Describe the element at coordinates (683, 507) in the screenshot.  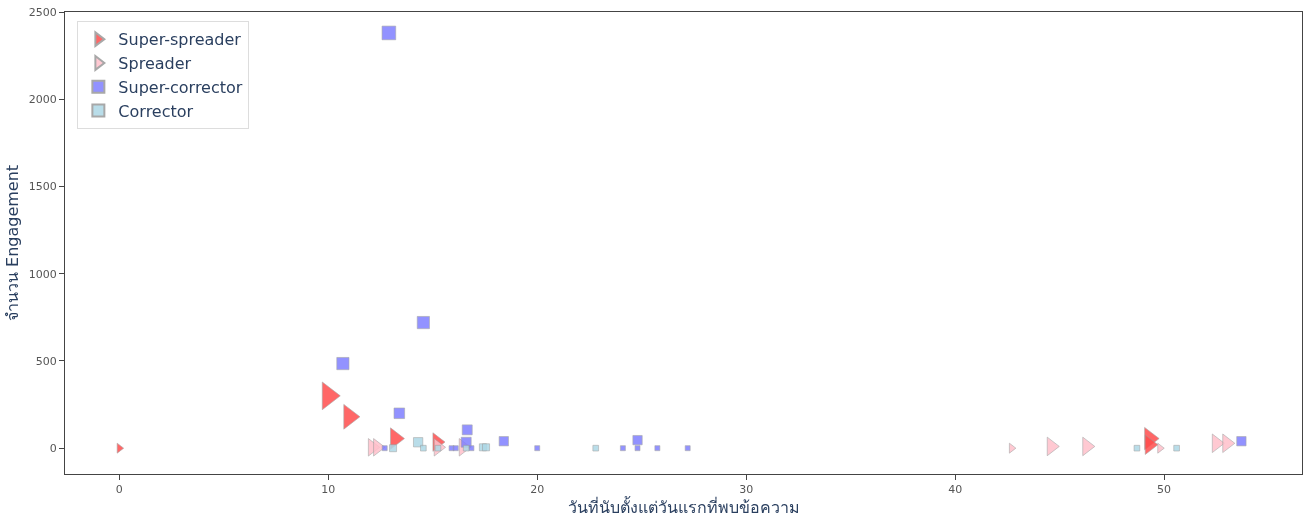
I see `x-axis-title: วันที่นับตั้งแต่วันแรกที่พบข้อความ` at that location.